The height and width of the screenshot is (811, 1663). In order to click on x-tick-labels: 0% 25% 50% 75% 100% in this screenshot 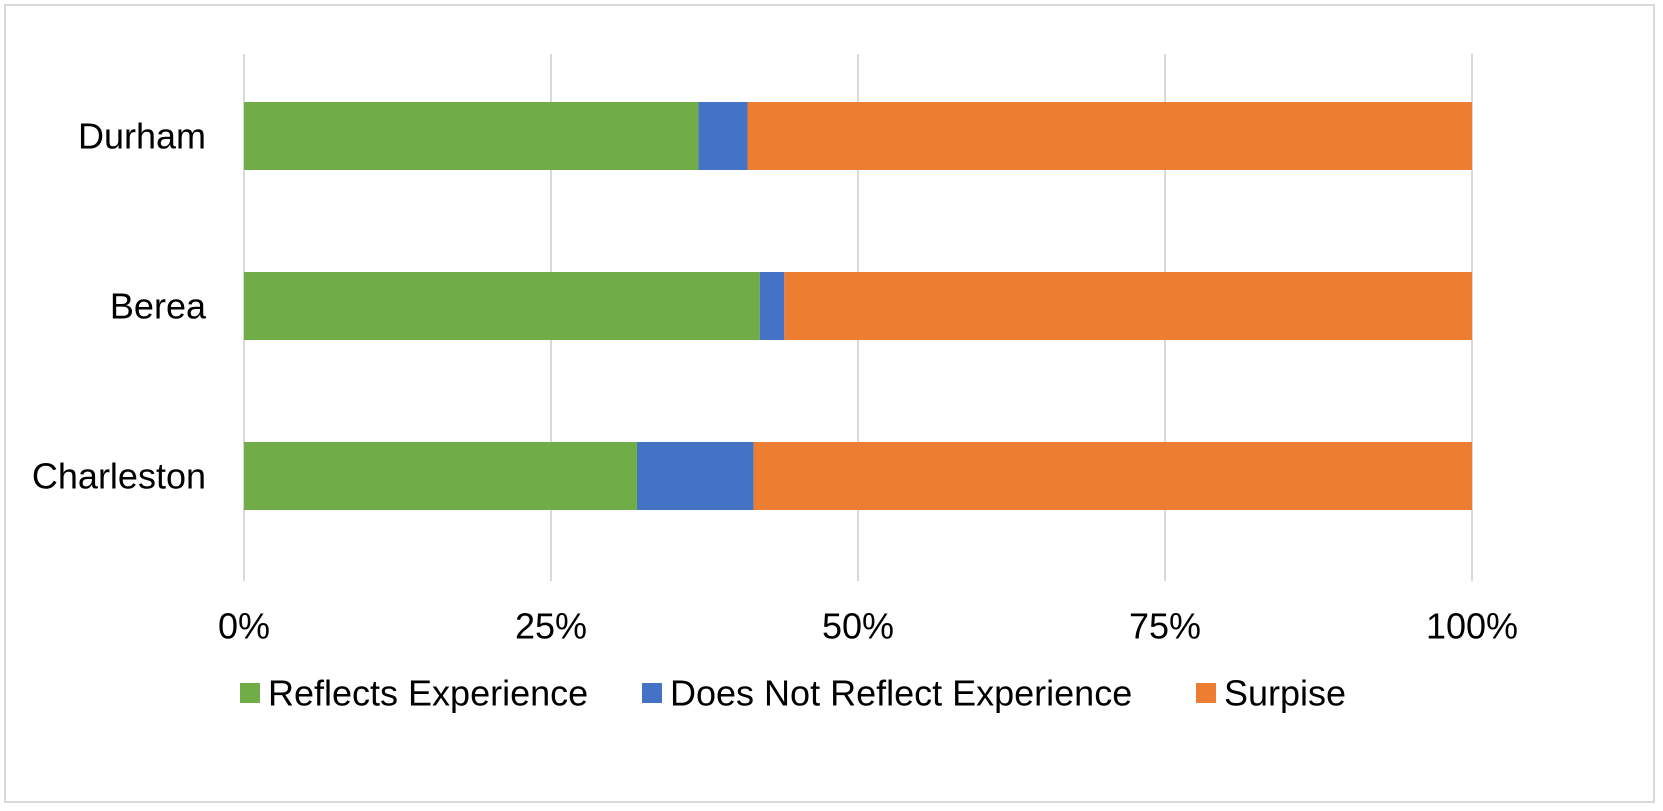, I will do `click(868, 626)`.